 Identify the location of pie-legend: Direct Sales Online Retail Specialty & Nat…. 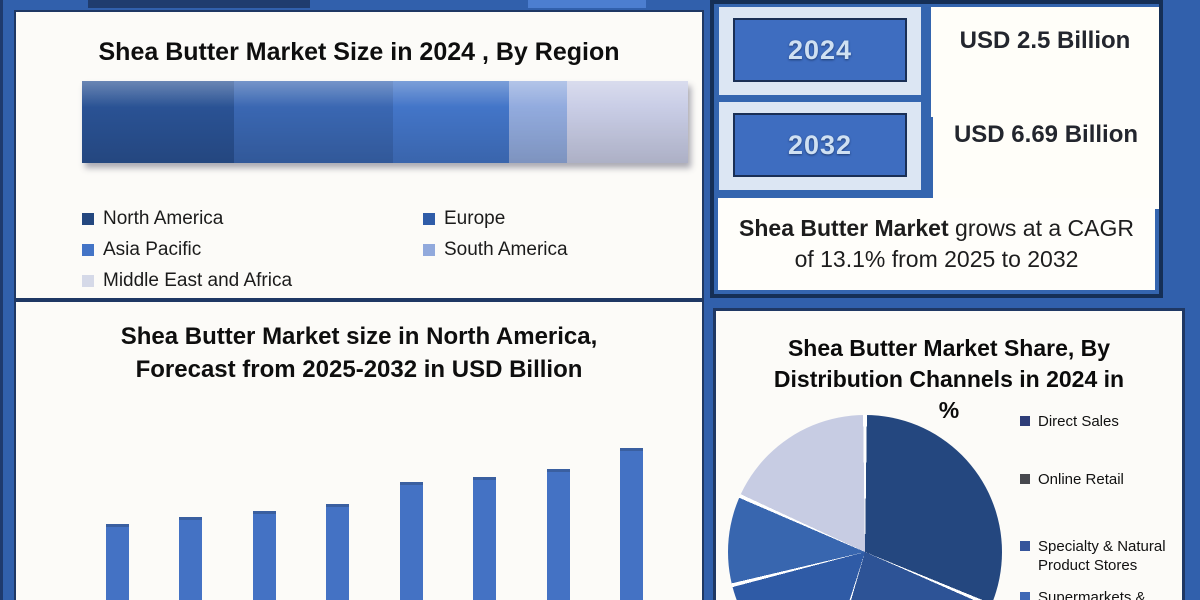
(1101, 455).